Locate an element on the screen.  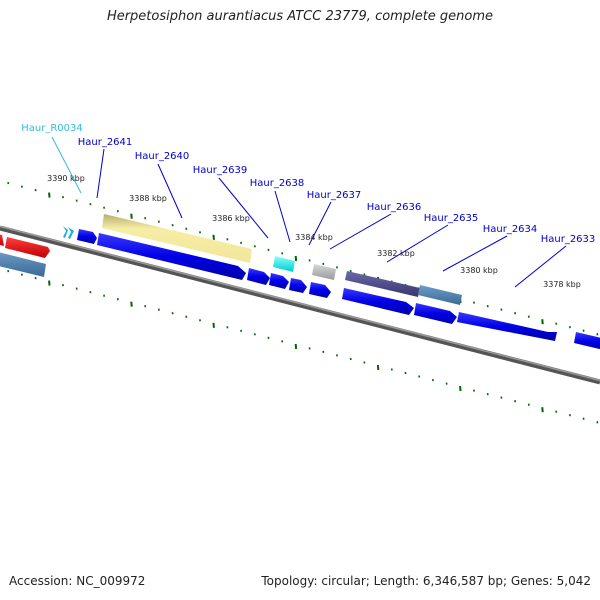
gene-label-haur-2639: Haur_2639 is located at coordinates (220, 170).